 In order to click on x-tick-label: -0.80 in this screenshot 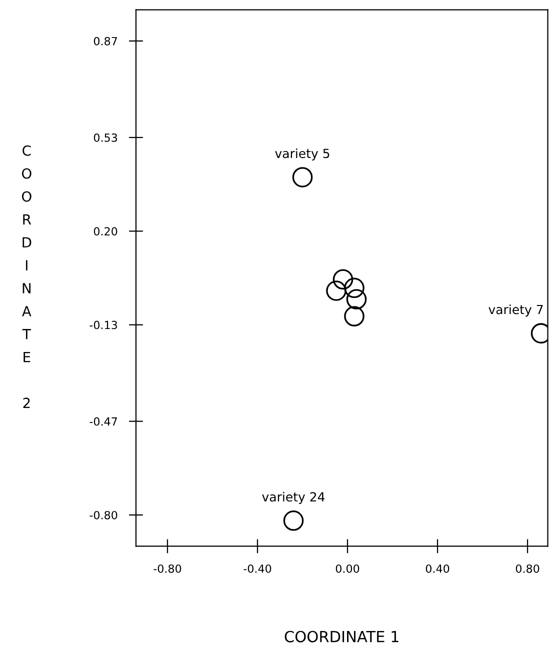, I will do `click(168, 568)`.